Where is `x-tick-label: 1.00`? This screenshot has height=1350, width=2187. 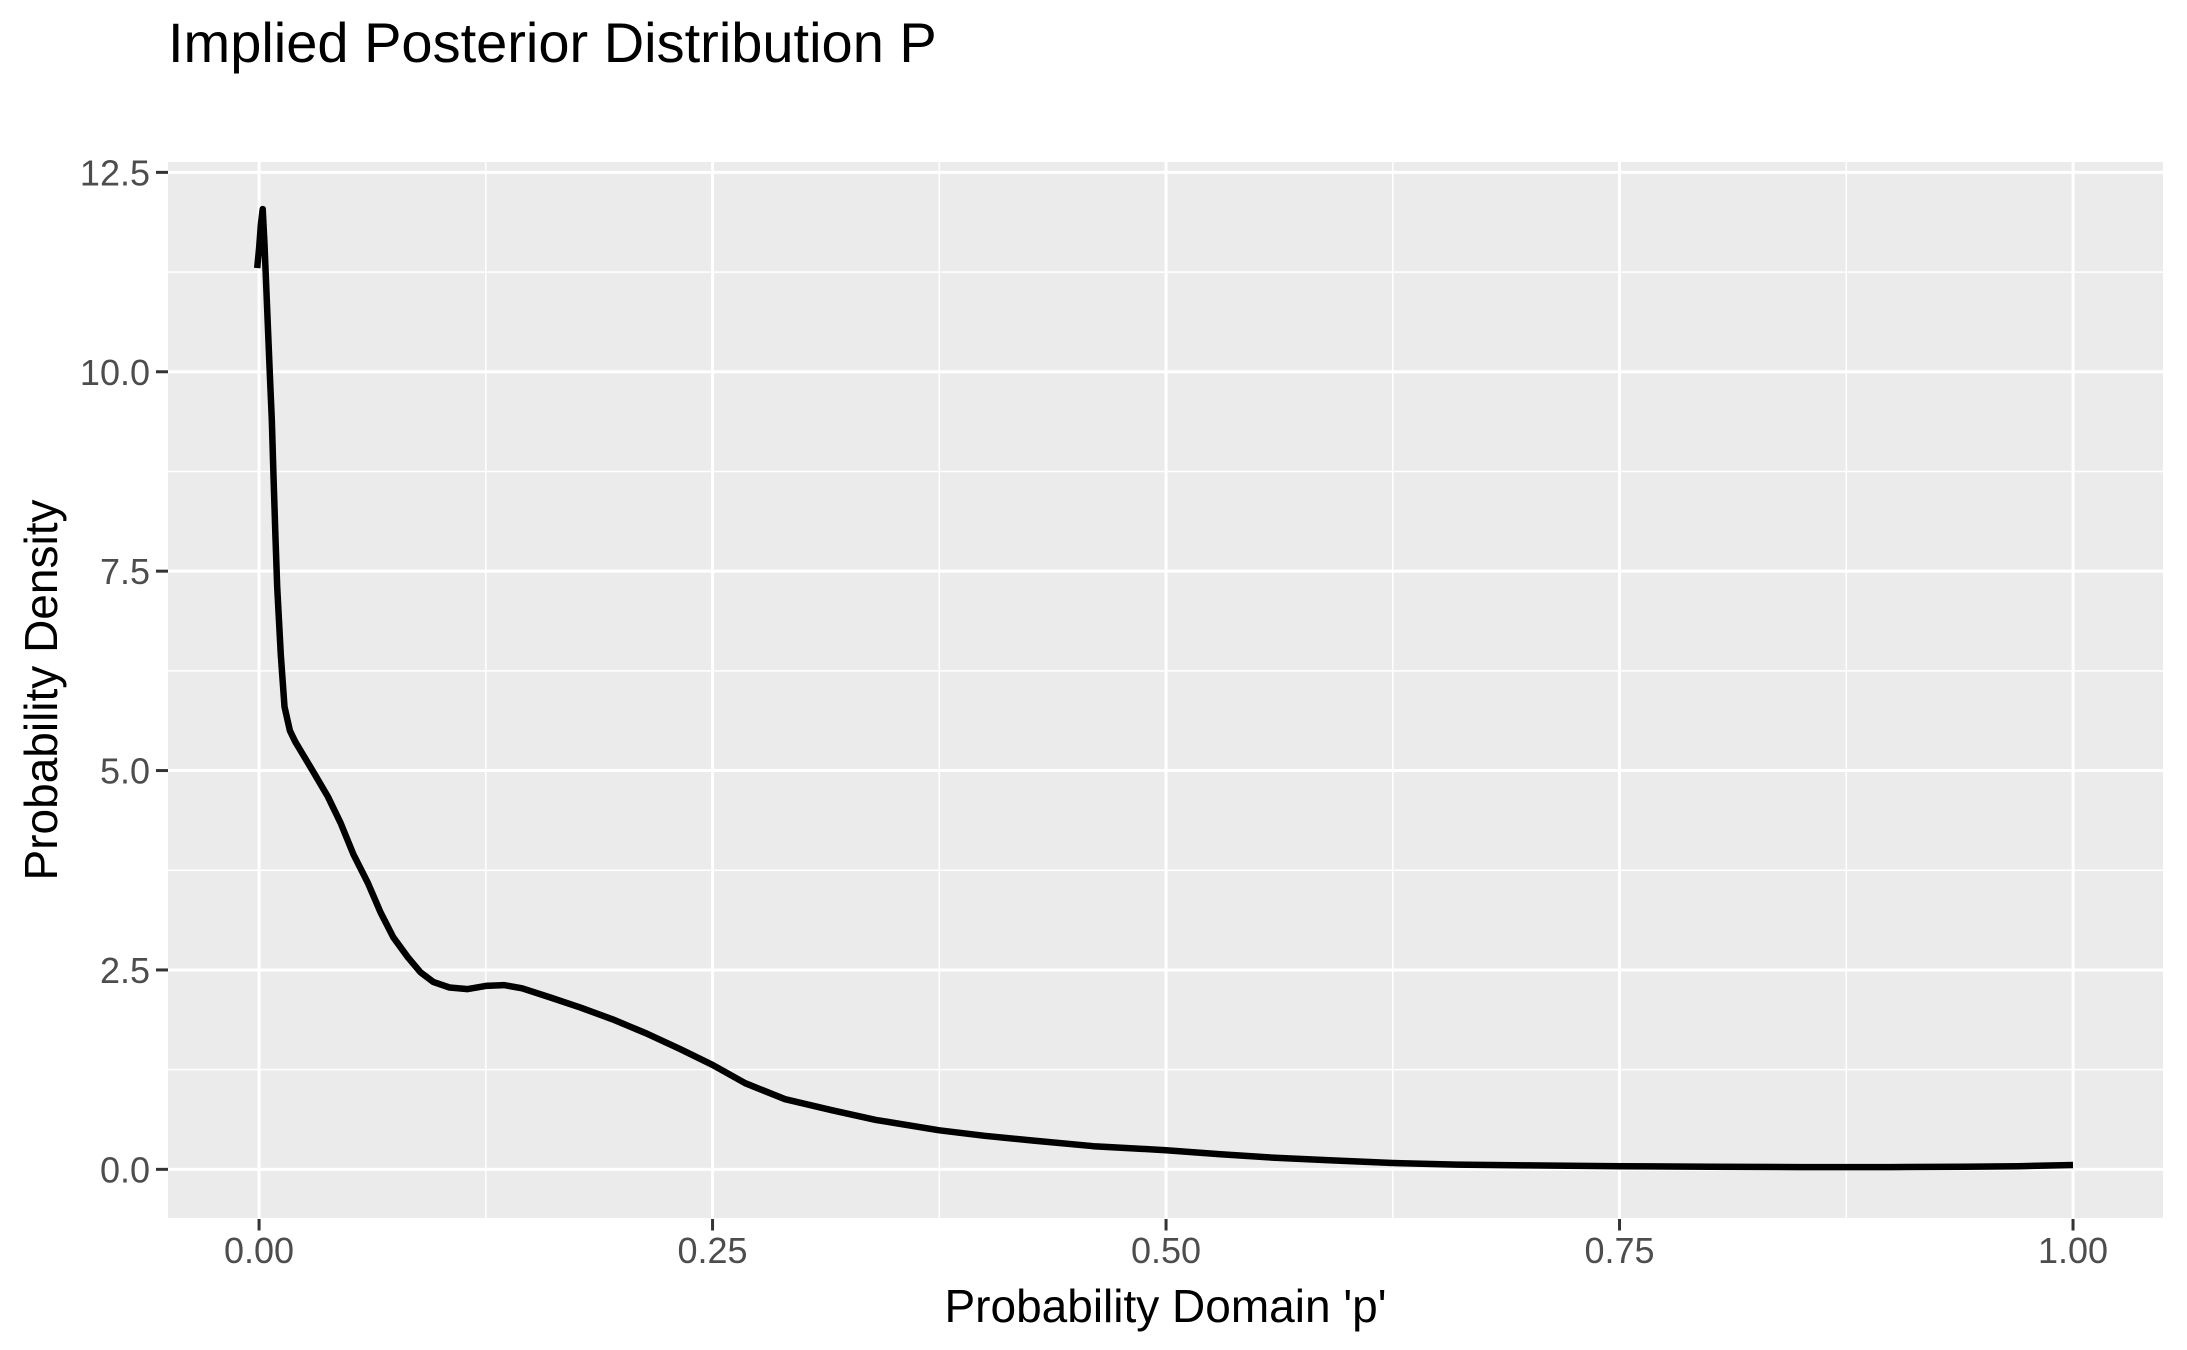
x-tick-label: 1.00 is located at coordinates (2073, 1250).